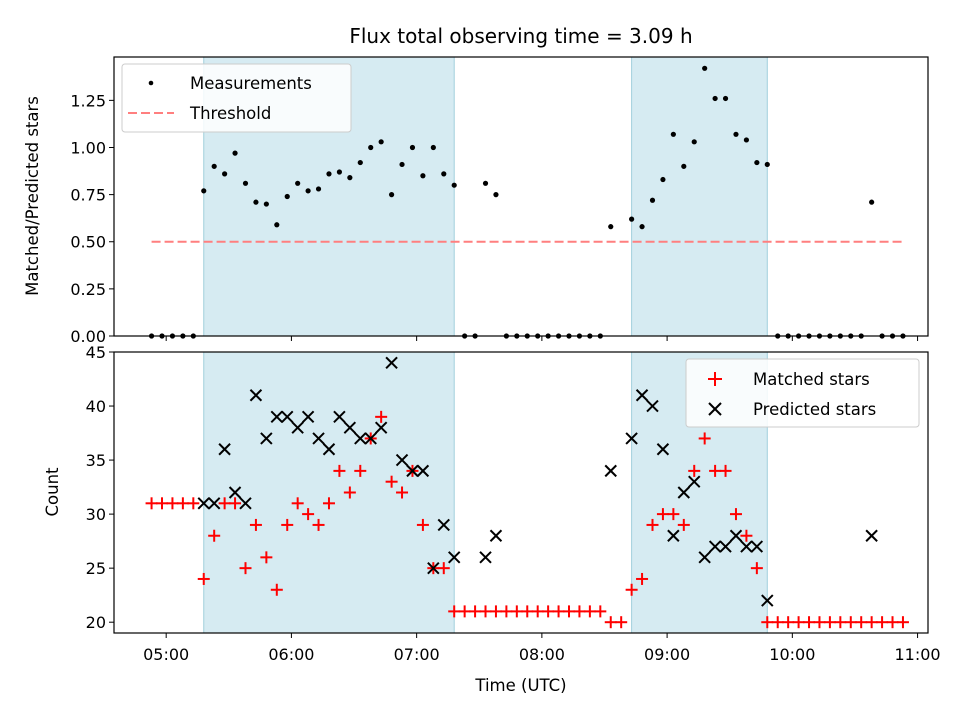 Image resolution: width=960 pixels, height=720 pixels. Describe the element at coordinates (251, 83) in the screenshot. I see `measurements-legend-label: Measurements` at that location.